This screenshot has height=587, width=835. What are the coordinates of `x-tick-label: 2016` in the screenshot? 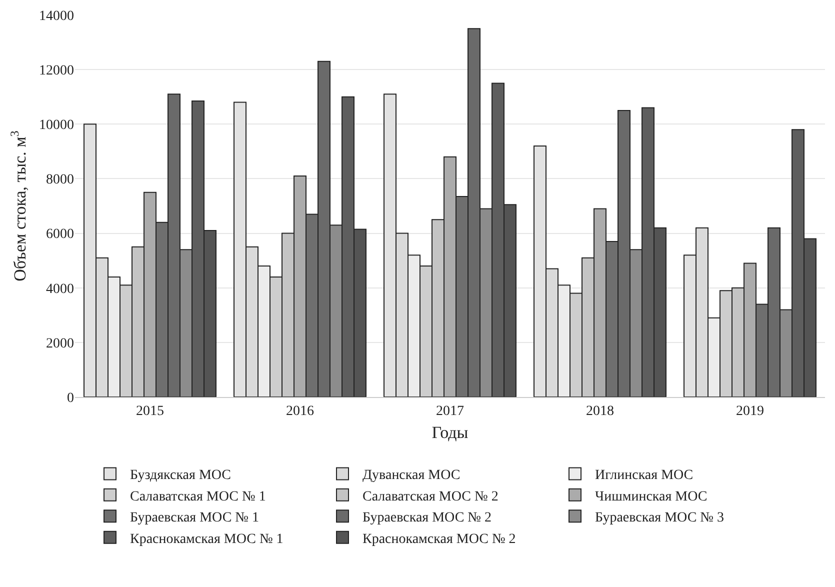 It's located at (300, 411).